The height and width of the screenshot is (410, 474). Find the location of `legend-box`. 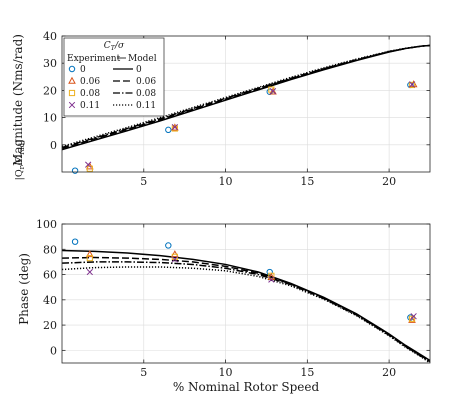

legend-box is located at coordinates (114, 77).